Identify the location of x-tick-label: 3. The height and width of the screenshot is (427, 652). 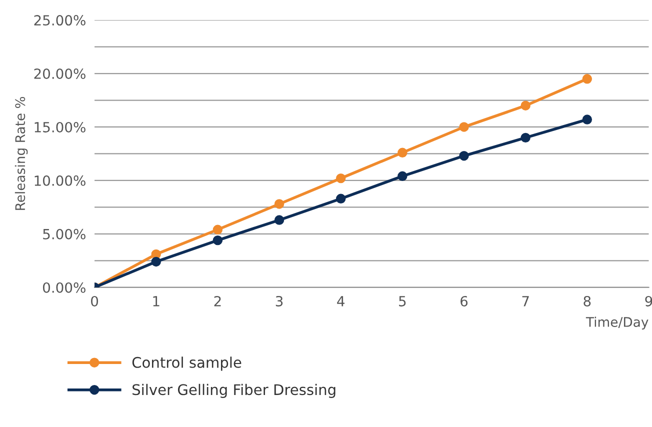
(279, 301).